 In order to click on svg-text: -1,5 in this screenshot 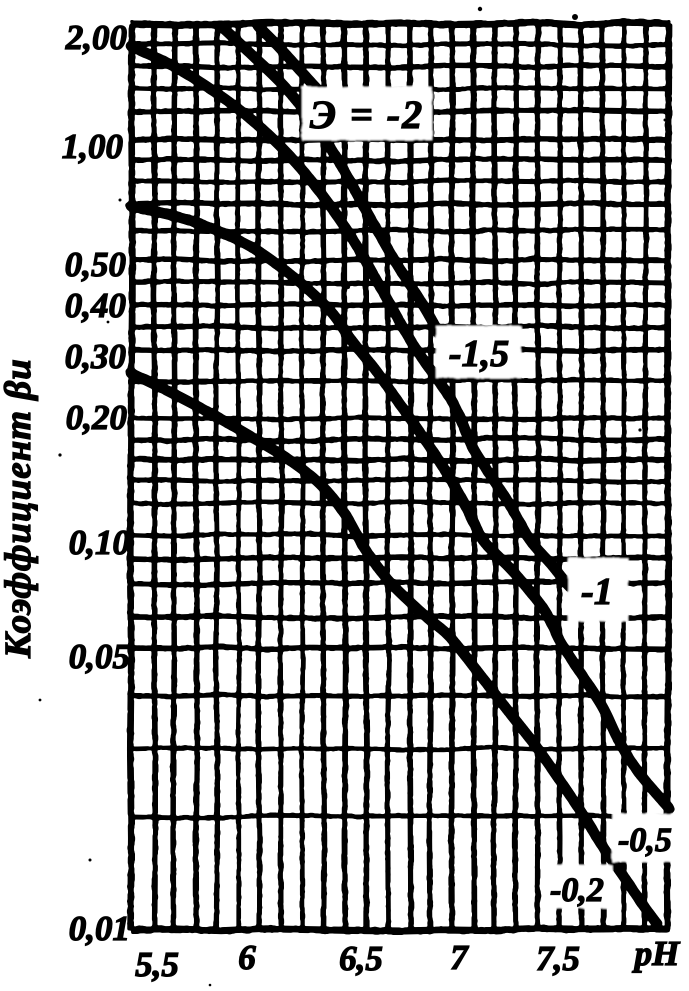, I will do `click(479, 354)`.